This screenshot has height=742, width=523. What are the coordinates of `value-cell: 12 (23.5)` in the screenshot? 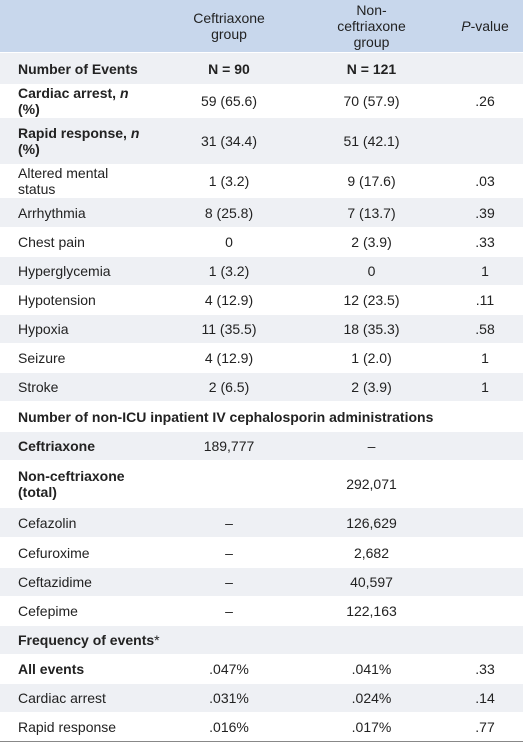 It's located at (371, 300).